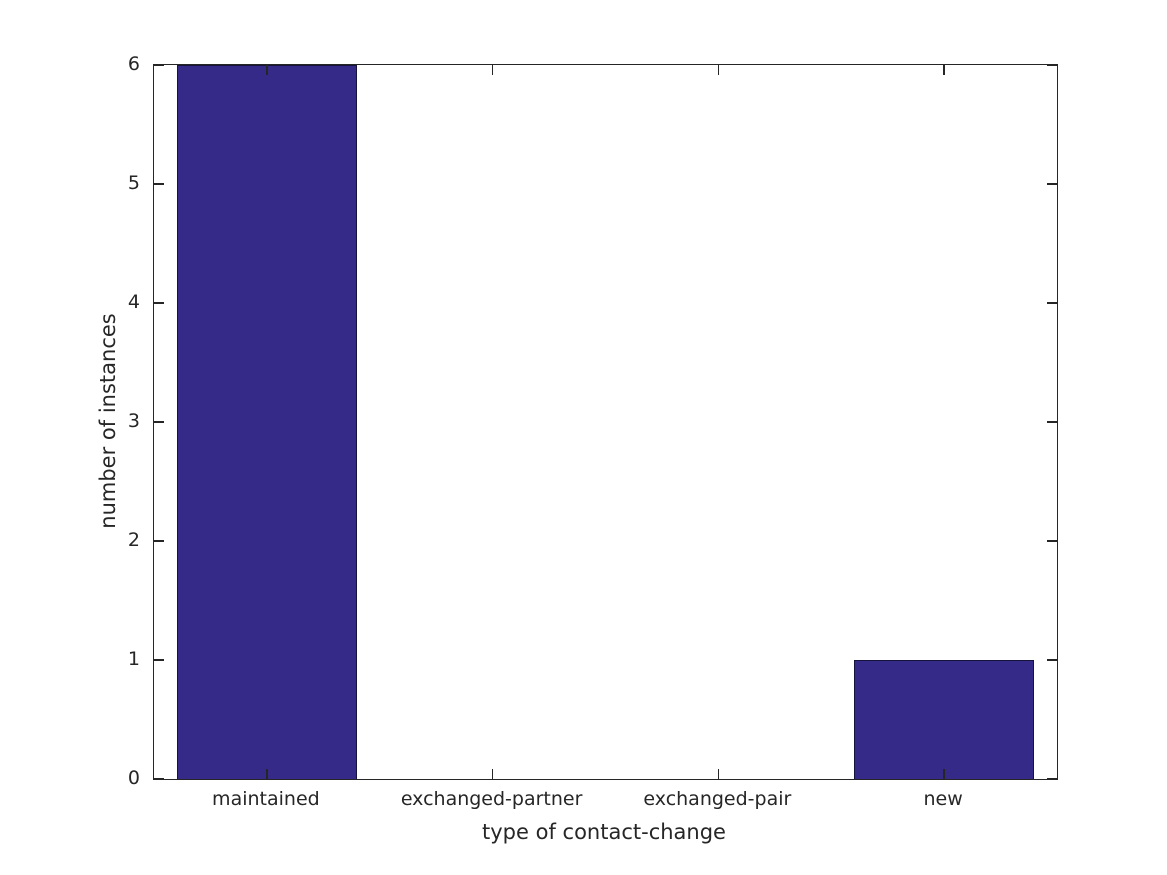 This screenshot has width=1167, height=875. Describe the element at coordinates (108, 421) in the screenshot. I see `y-axis-title: number of instances` at that location.